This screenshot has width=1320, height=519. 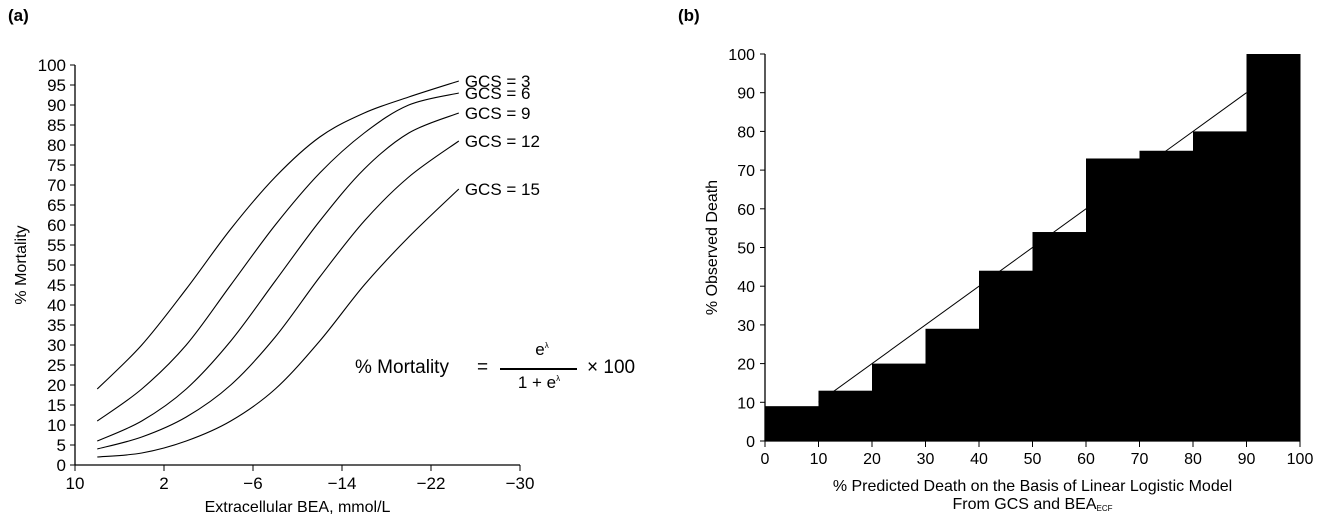 What do you see at coordinates (61, 465) in the screenshot?
I see `chart-a-y-tick-label: 0` at bounding box center [61, 465].